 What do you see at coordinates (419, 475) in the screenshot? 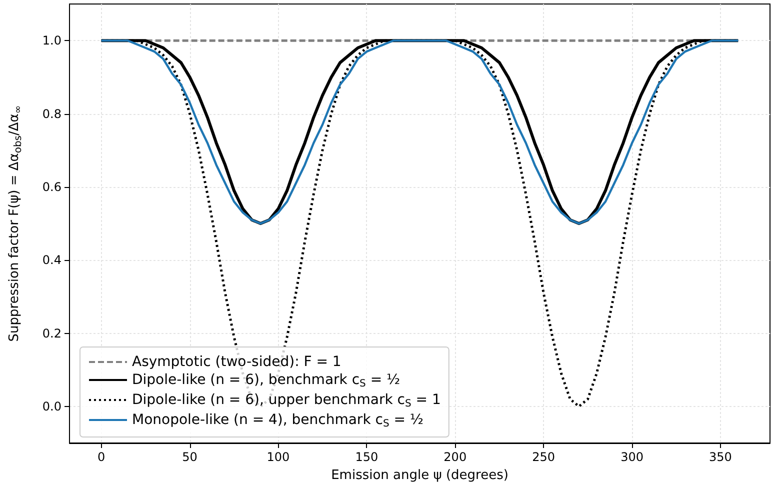
I see `x-axis-title: Emission angle ψ (degrees)` at bounding box center [419, 475].